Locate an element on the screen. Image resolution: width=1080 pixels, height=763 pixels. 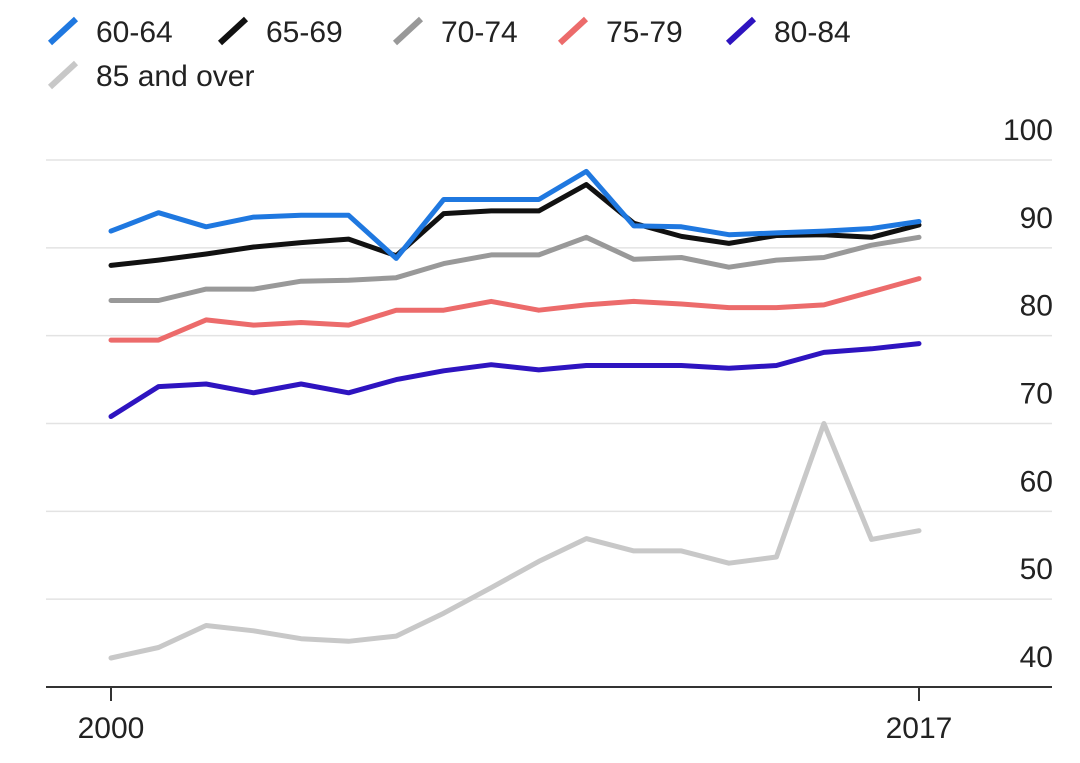
legend-label: 60-64 is located at coordinates (134, 32).